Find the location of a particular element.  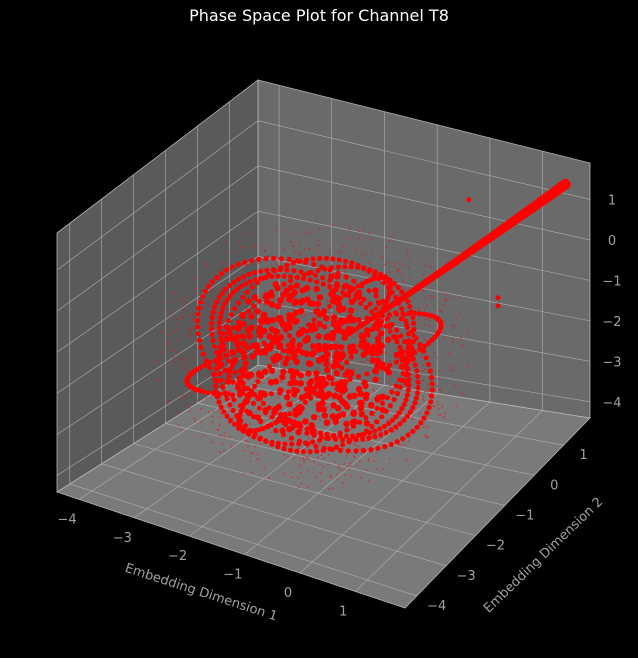

grid-line-z-left is located at coordinates (157, 325).